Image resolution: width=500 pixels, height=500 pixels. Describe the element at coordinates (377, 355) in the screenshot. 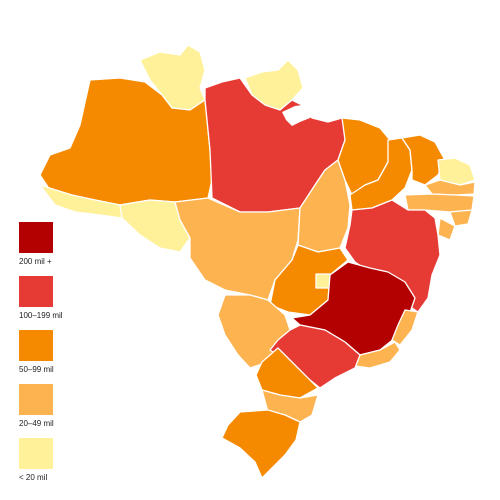

I see `region-rio-de-janeiro` at that location.